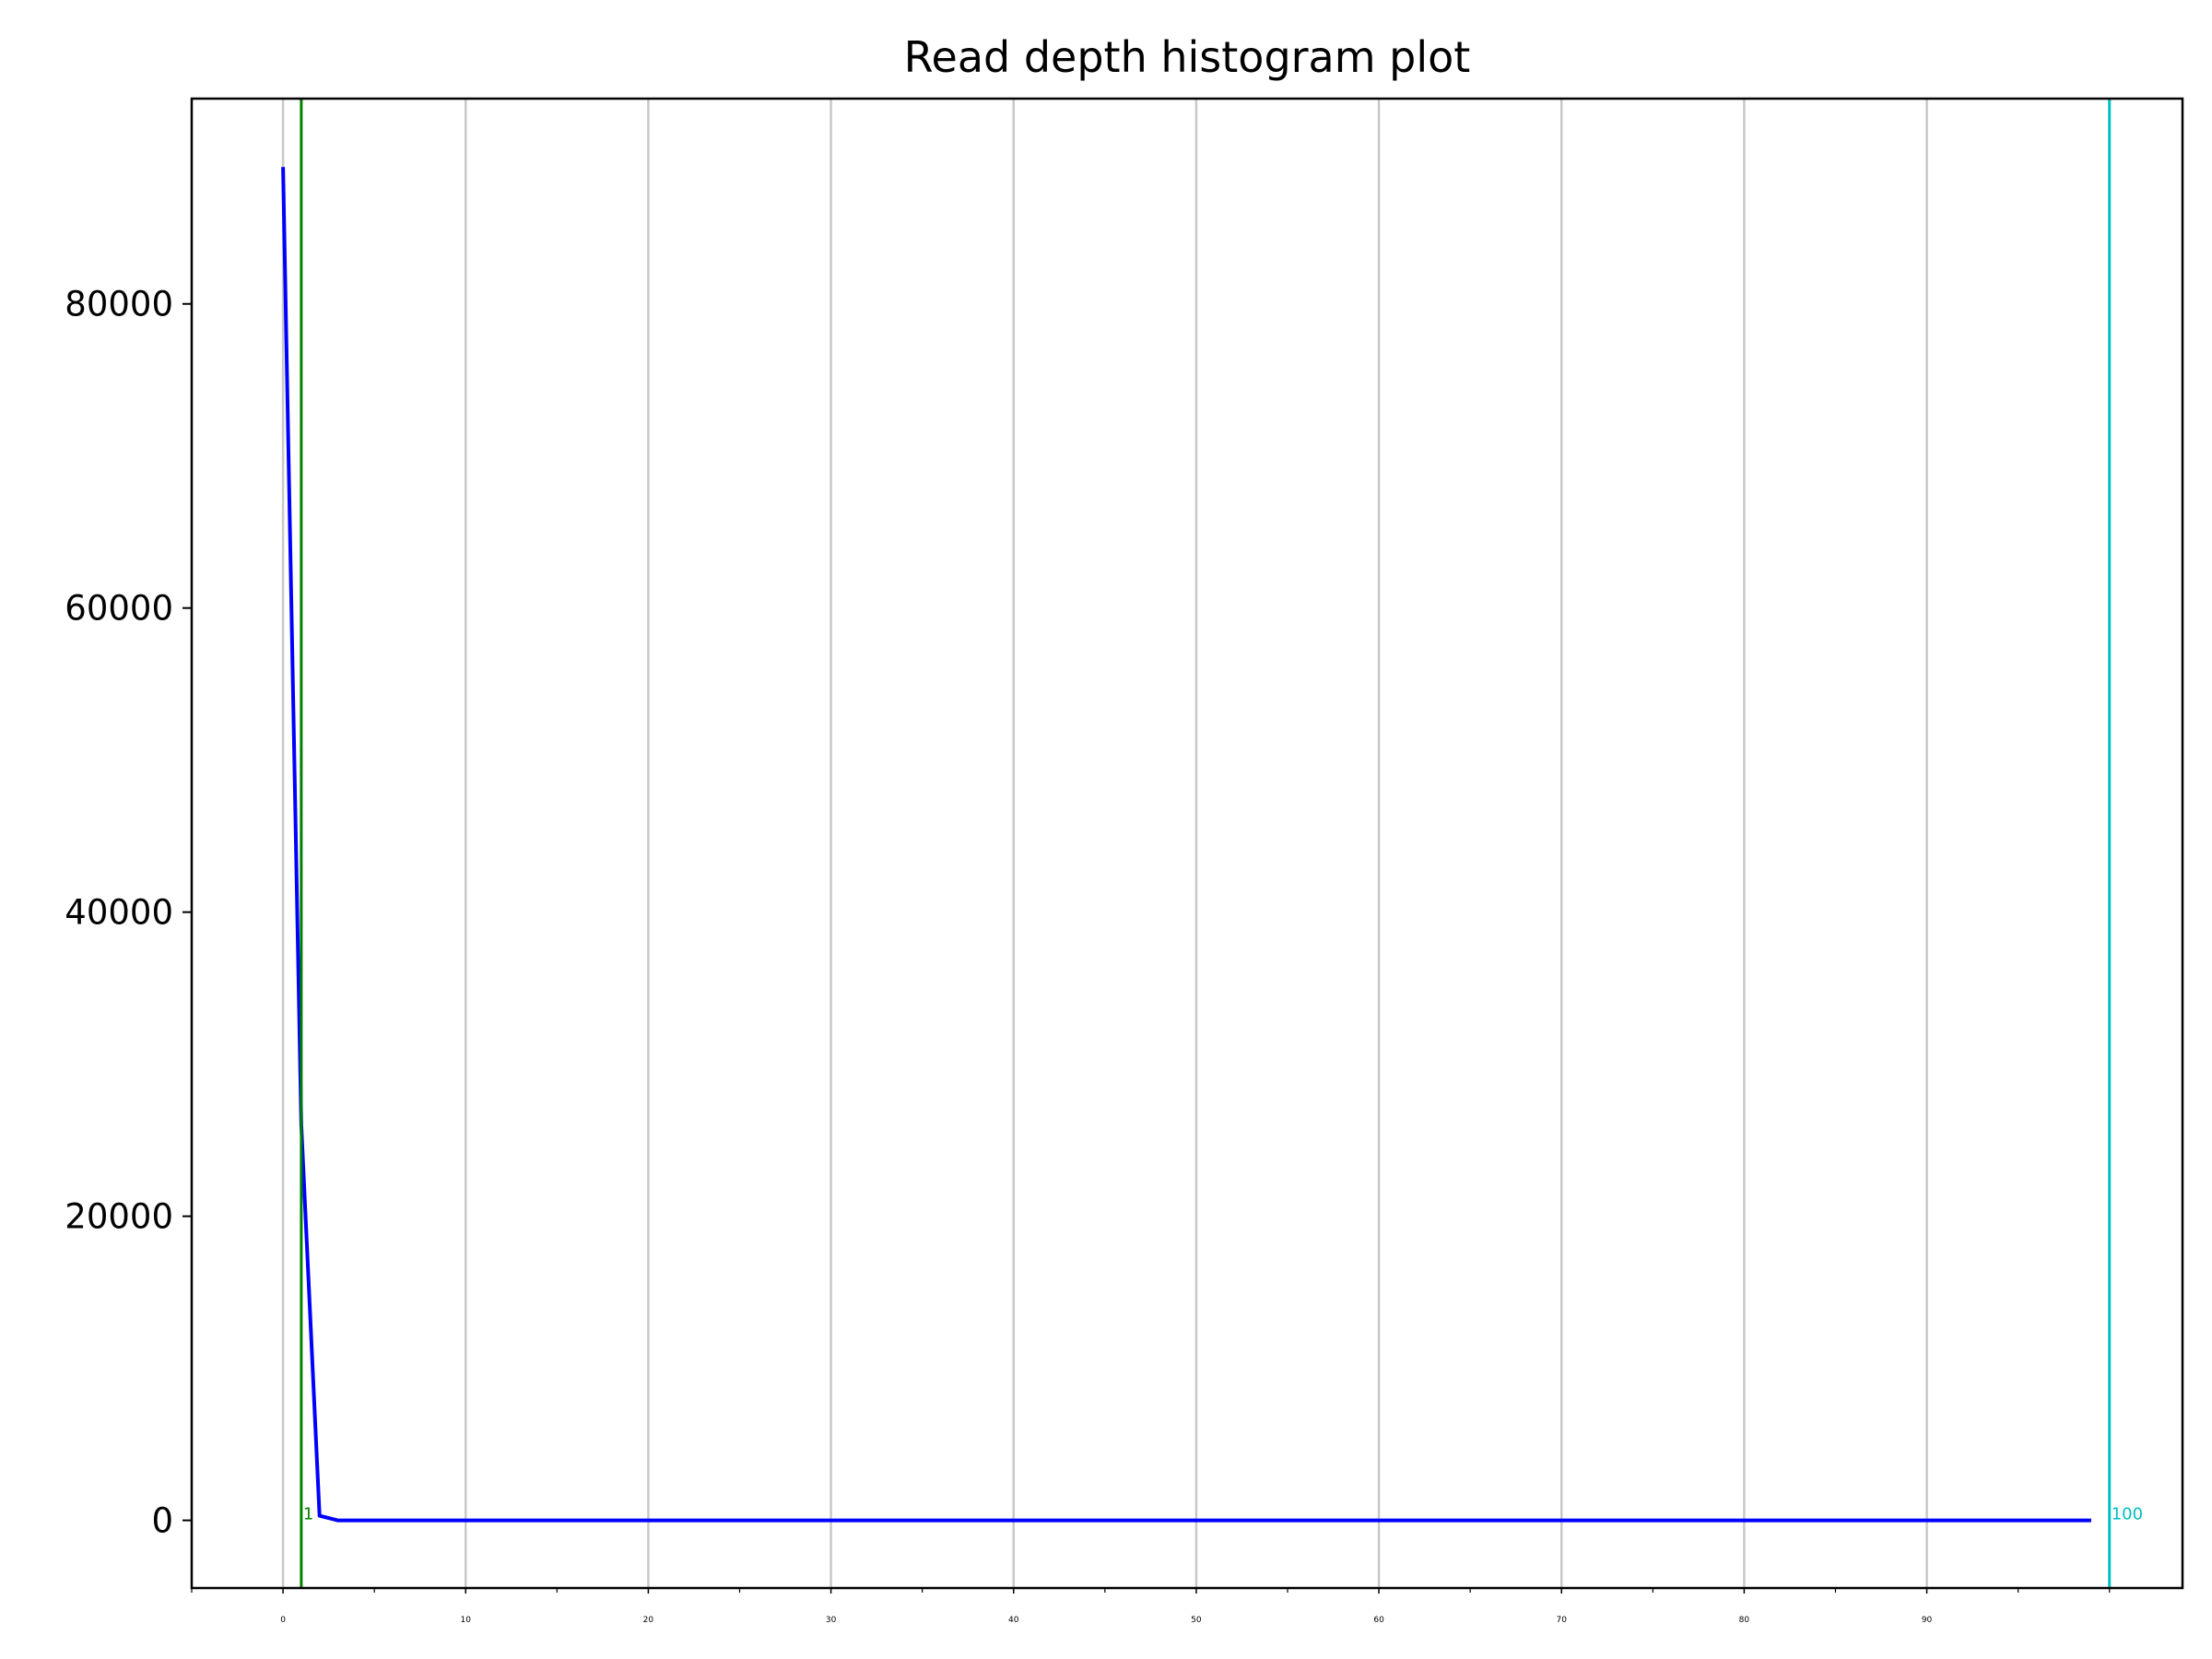 This screenshot has height=1659, width=2212. I want to click on xtick-label-30: 30, so click(831, 1620).